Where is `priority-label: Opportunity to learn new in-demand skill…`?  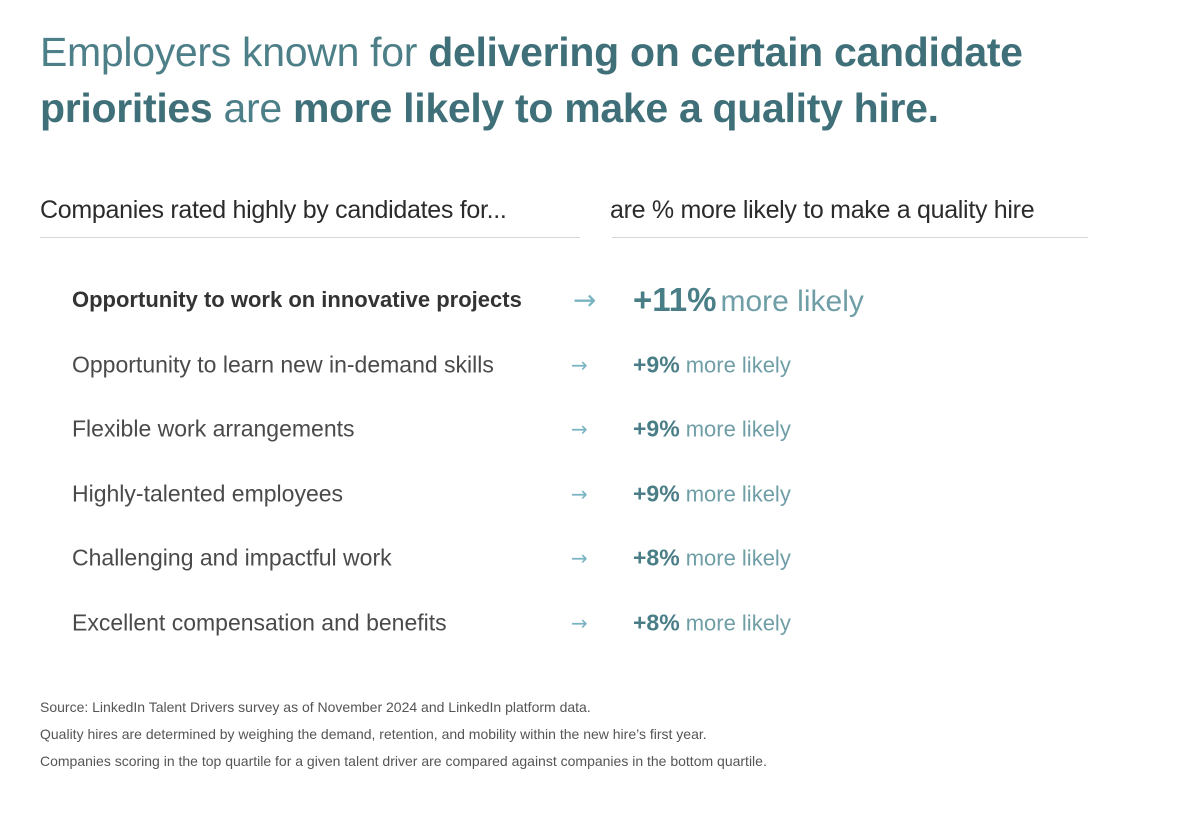 priority-label: Opportunity to learn new in-demand skill… is located at coordinates (283, 364).